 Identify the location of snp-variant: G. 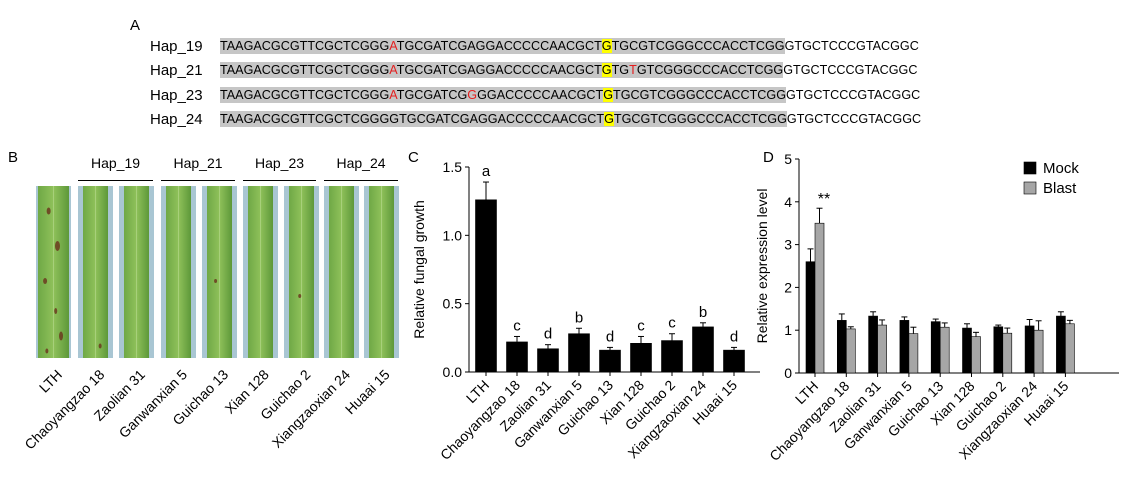
(472, 95).